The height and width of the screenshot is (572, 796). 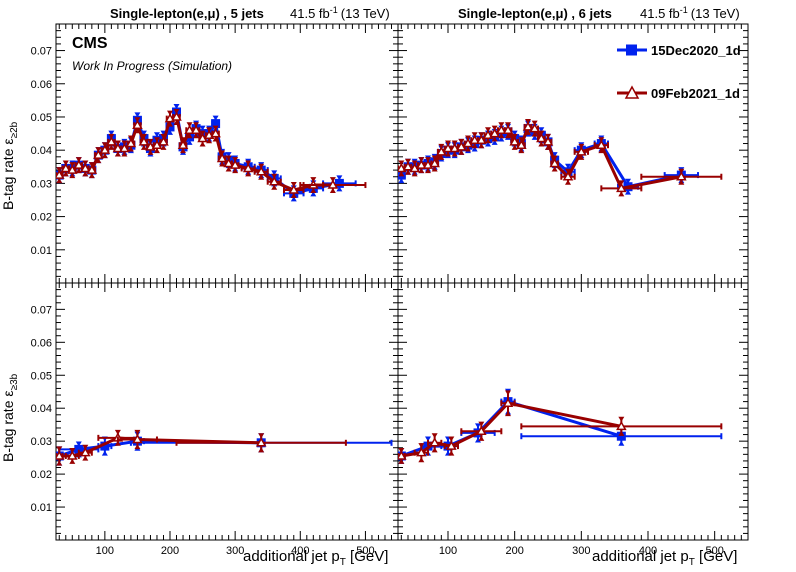 What do you see at coordinates (10, 165) in the screenshot?
I see `y-axis-title-top: B-tag rate ε≥2b` at bounding box center [10, 165].